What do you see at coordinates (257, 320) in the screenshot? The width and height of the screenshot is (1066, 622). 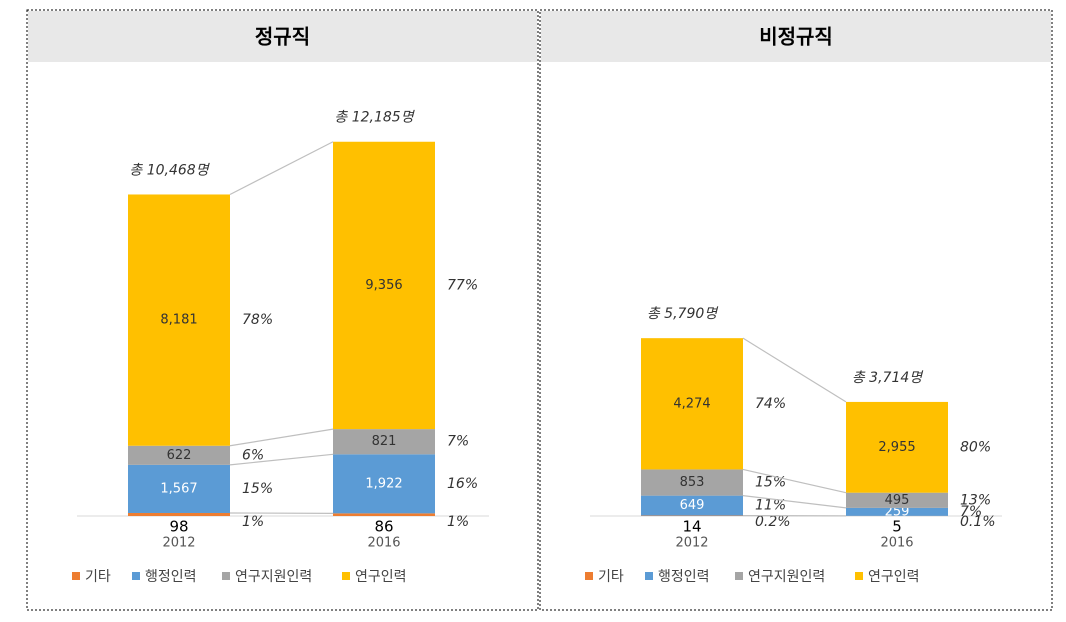 I see `share-label: 78%` at bounding box center [257, 320].